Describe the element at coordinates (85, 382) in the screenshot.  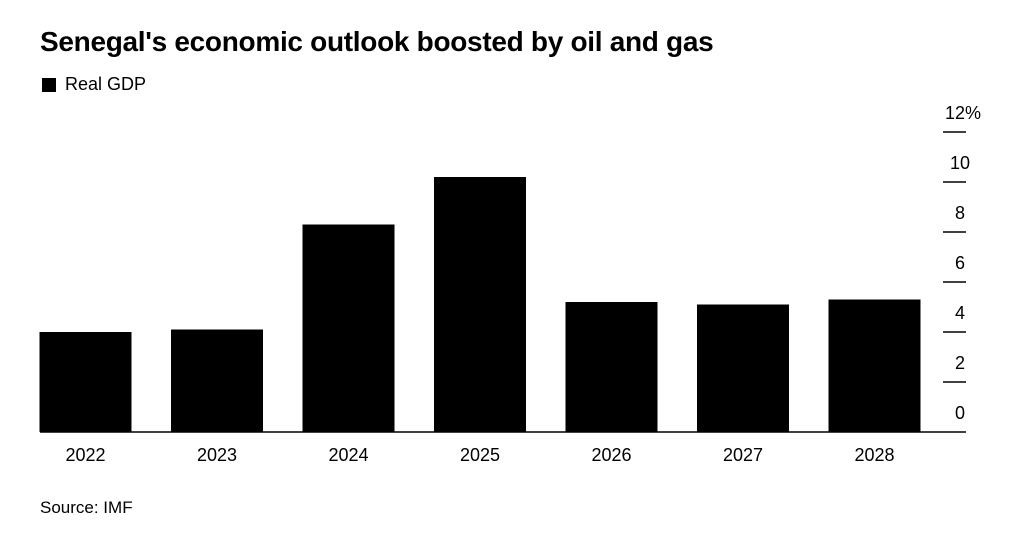
I see `bar-2022` at that location.